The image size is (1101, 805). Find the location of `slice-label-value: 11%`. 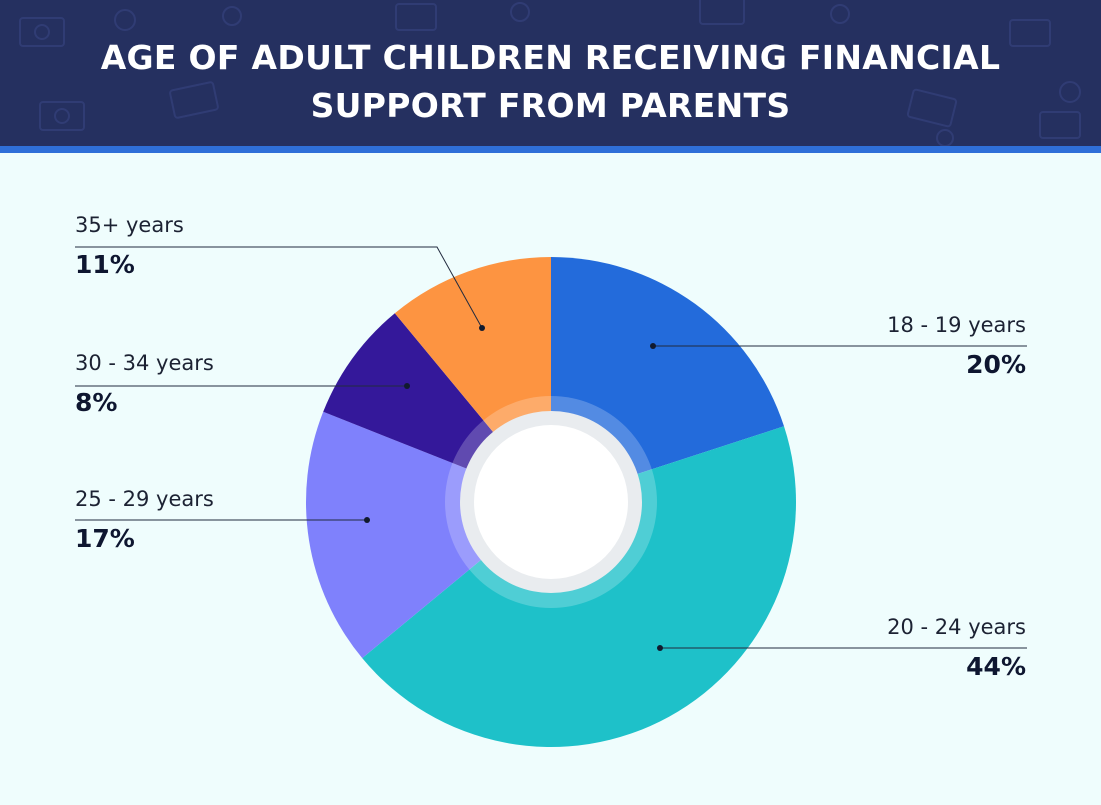

slice-label-value: 11% is located at coordinates (105, 264).